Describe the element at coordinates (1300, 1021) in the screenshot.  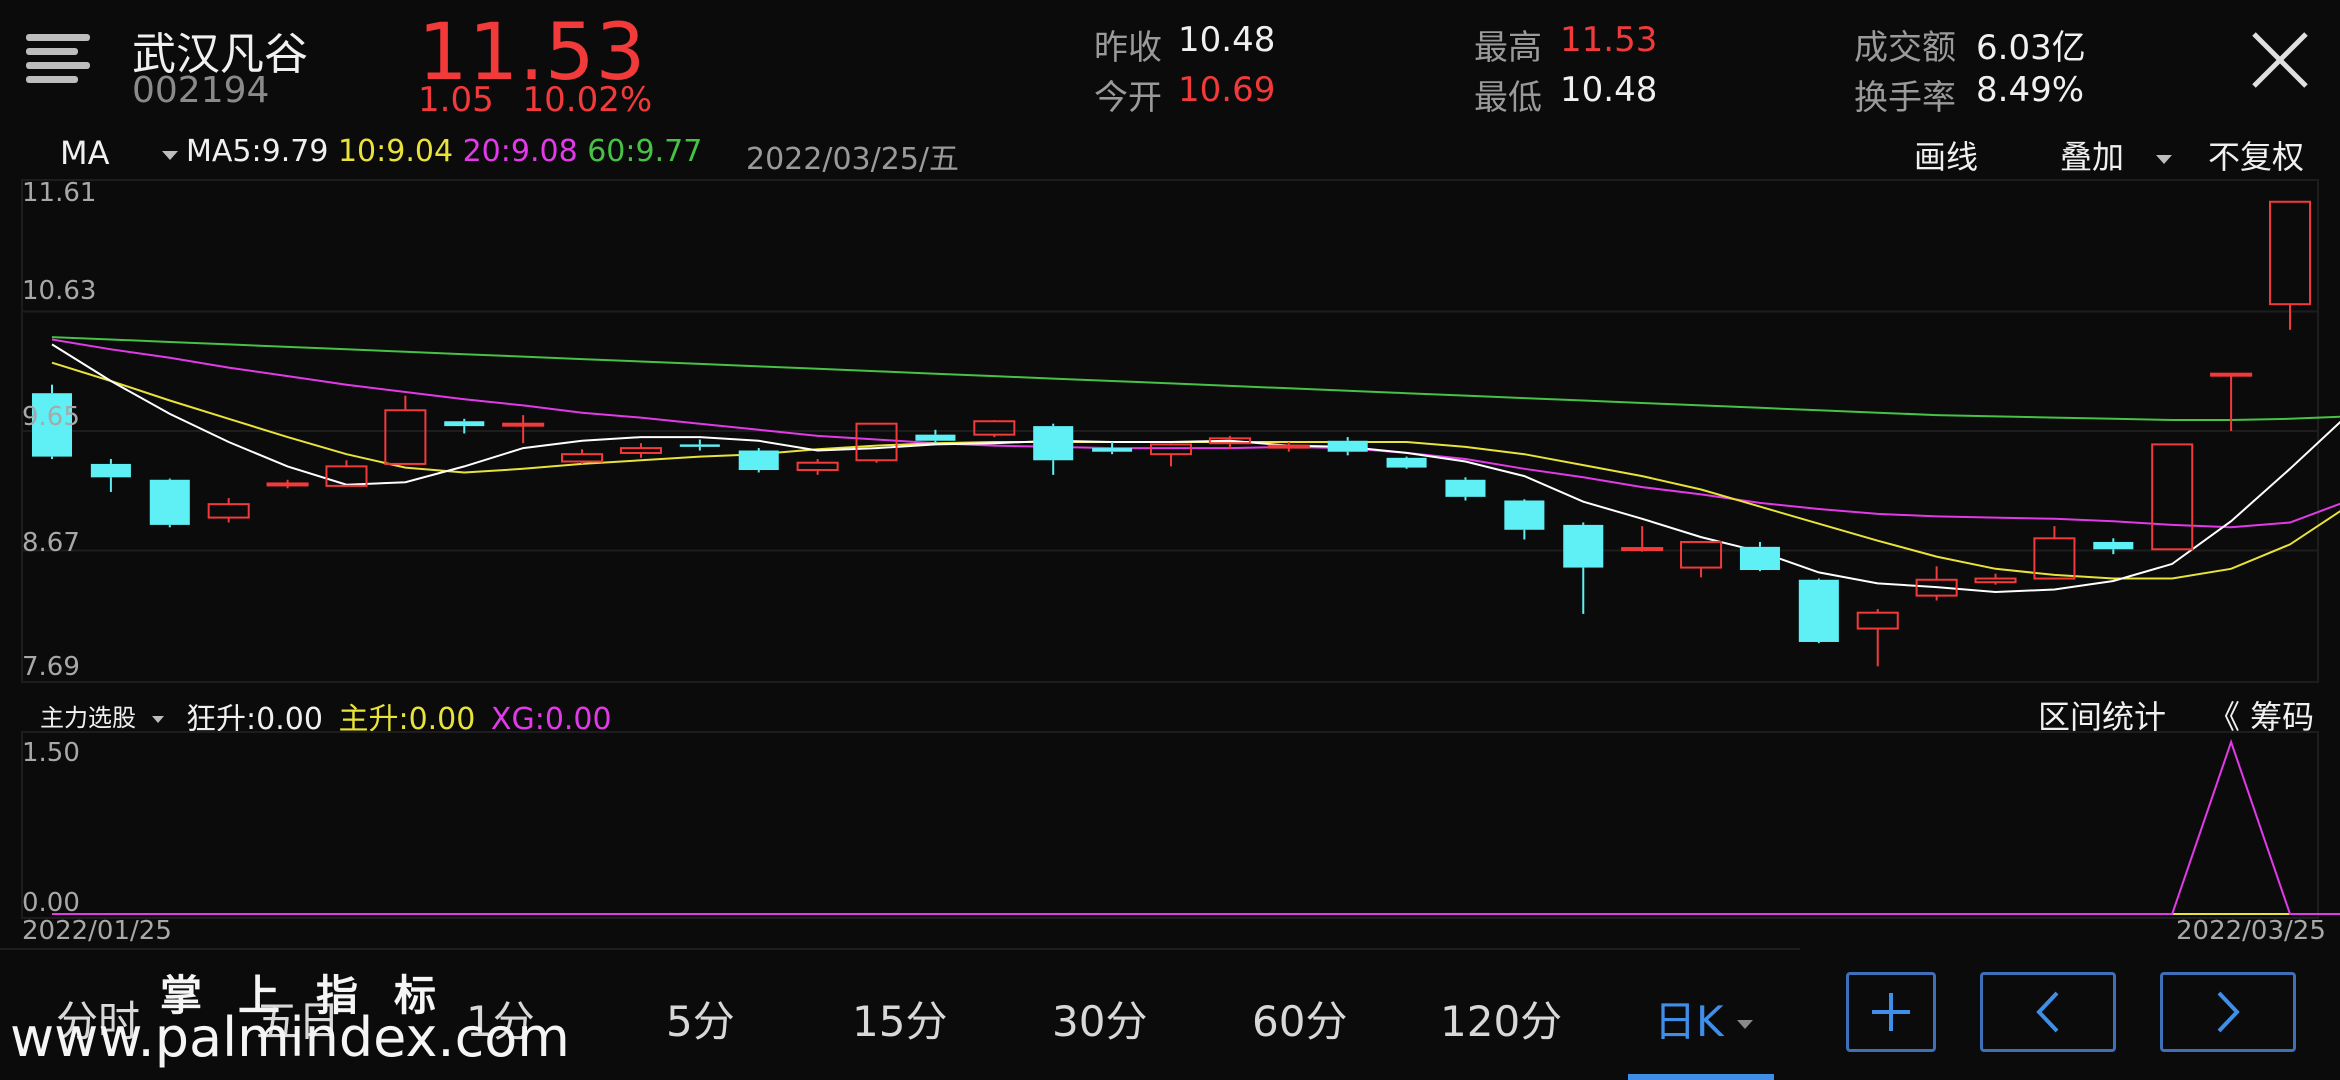
I see `tab-60min: 60分` at that location.